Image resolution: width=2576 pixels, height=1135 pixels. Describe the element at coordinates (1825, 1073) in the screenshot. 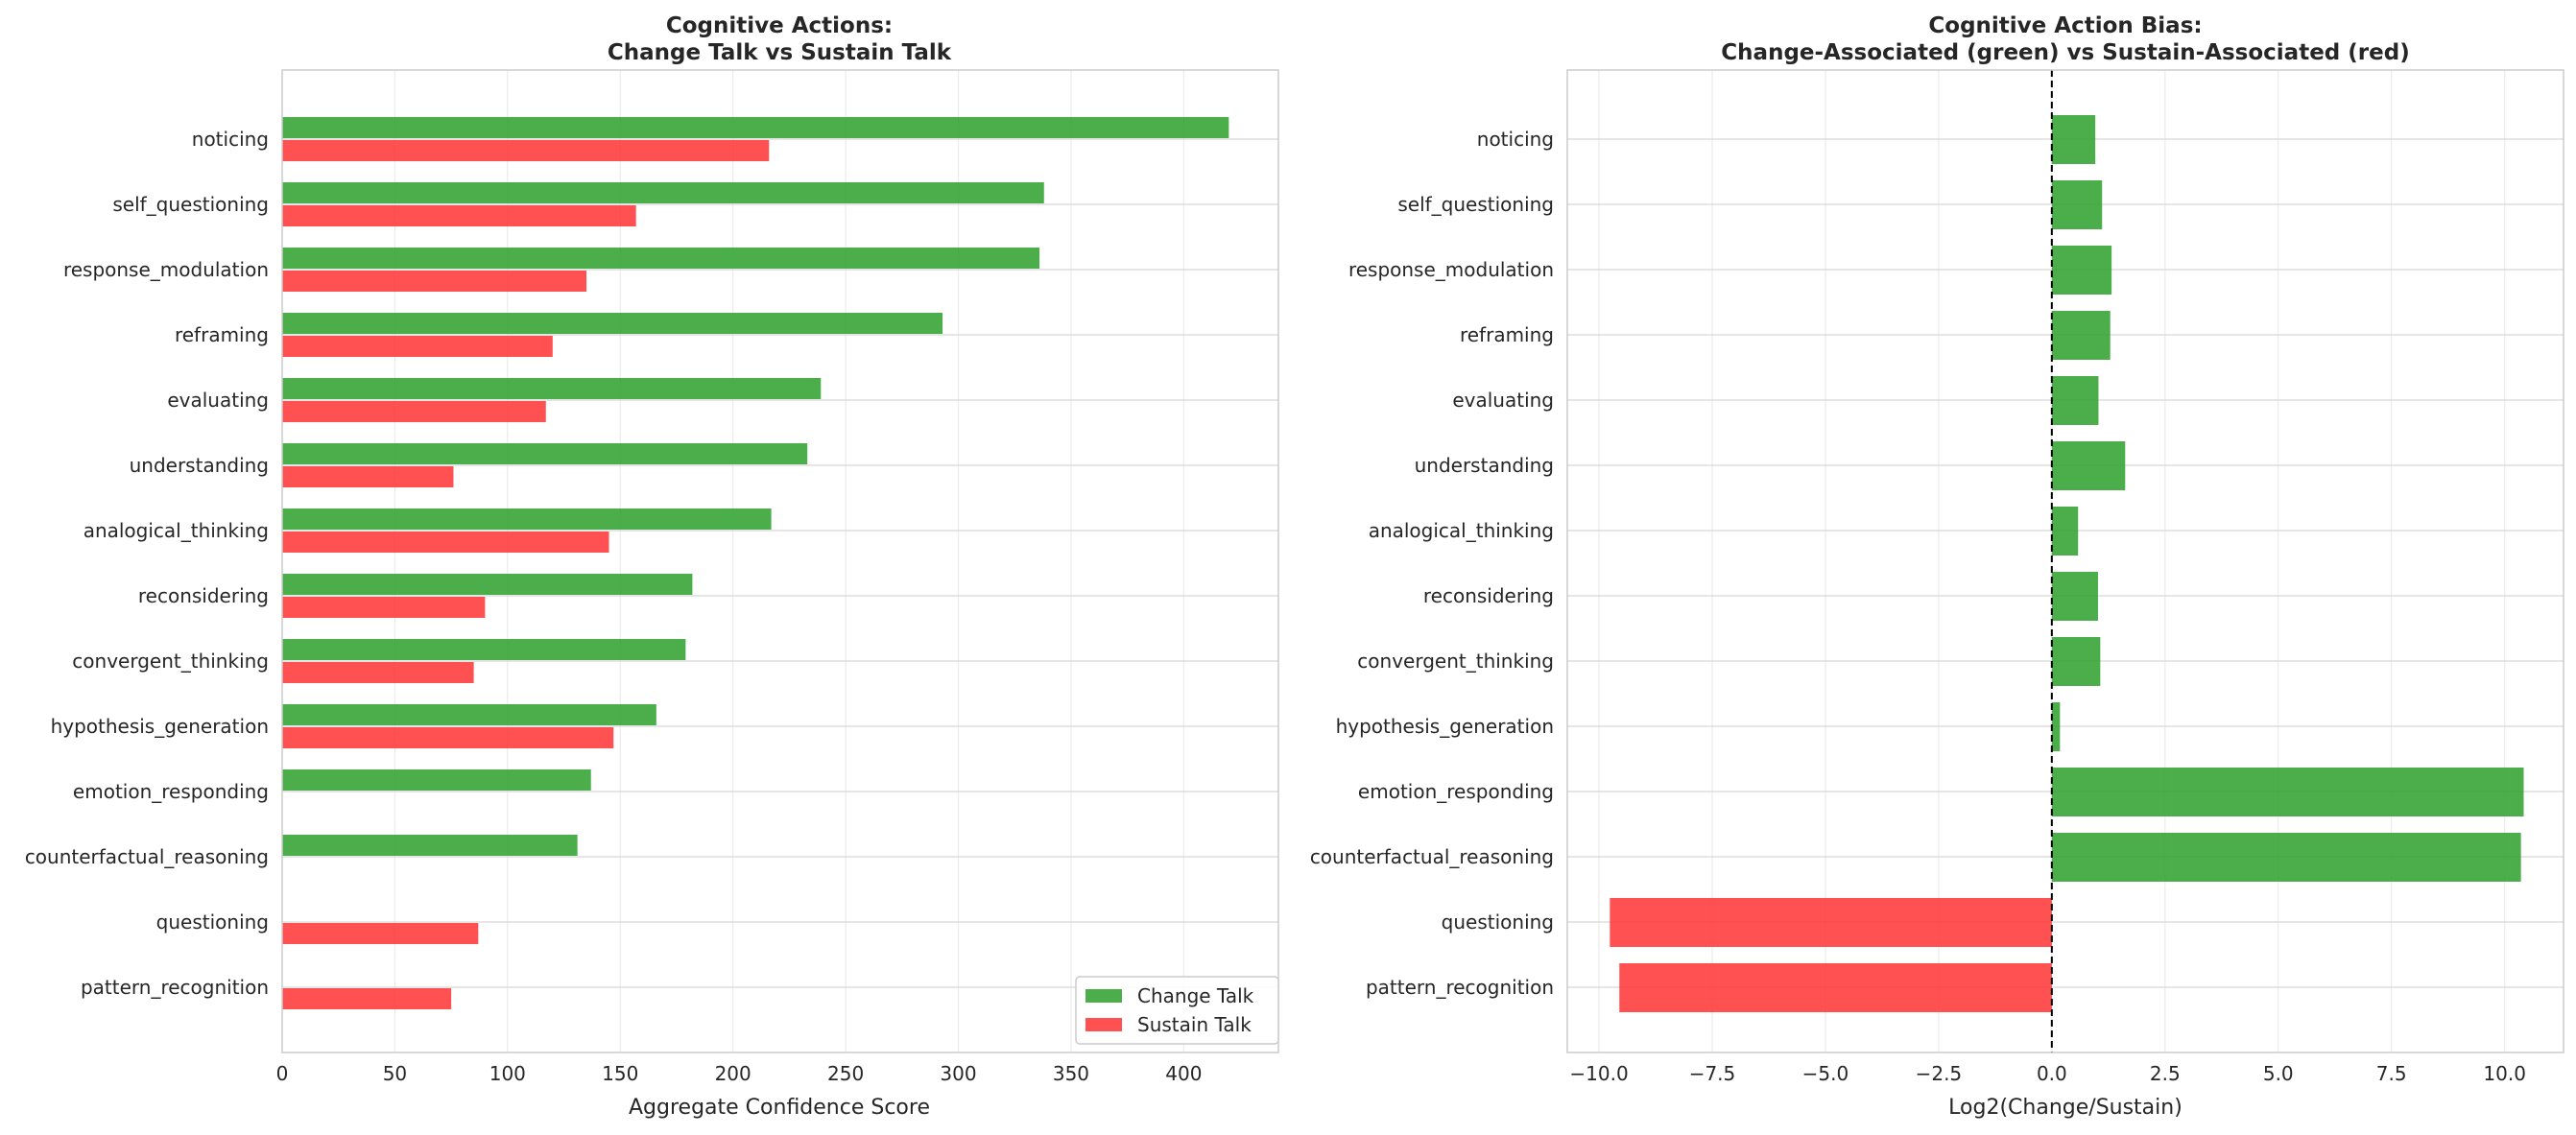

I see `x-tick-label: −5.0` at that location.